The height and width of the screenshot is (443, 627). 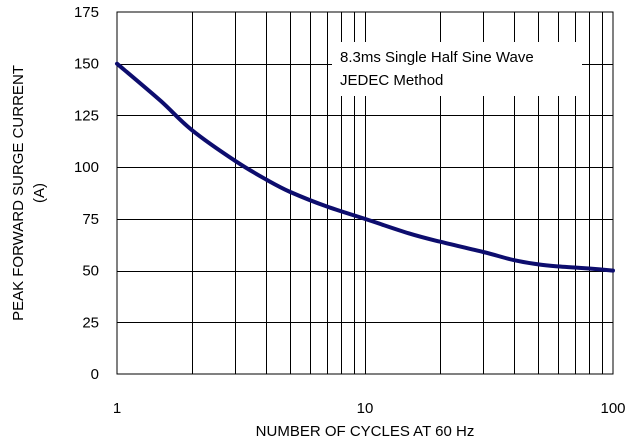 What do you see at coordinates (365, 408) in the screenshot?
I see `x-tick-label: 10` at bounding box center [365, 408].